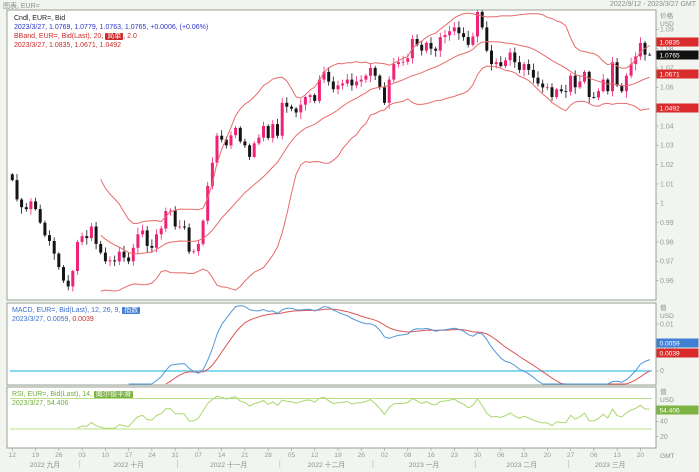 This screenshot has height=472, width=699. What do you see at coordinates (667, 242) in the screenshot?
I see `price-tick-label: 0.98` at bounding box center [667, 242].